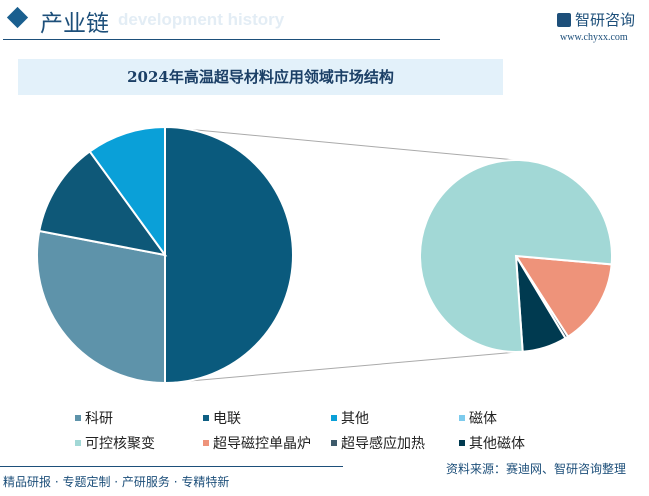 The height and width of the screenshot is (496, 649). What do you see at coordinates (221, 39) in the screenshot?
I see `header-divider` at bounding box center [221, 39].